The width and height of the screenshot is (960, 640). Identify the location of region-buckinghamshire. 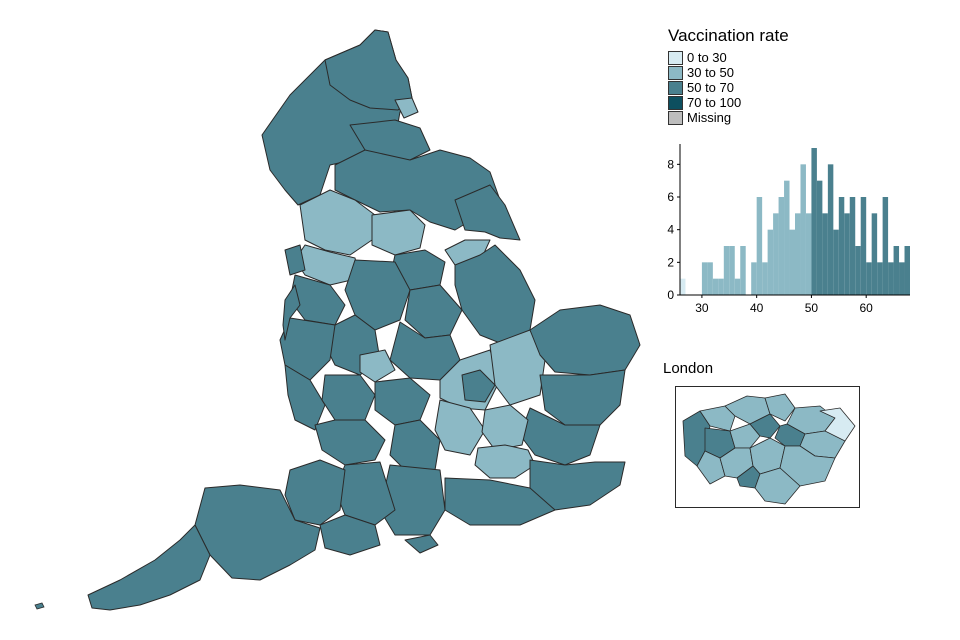
(460, 427).